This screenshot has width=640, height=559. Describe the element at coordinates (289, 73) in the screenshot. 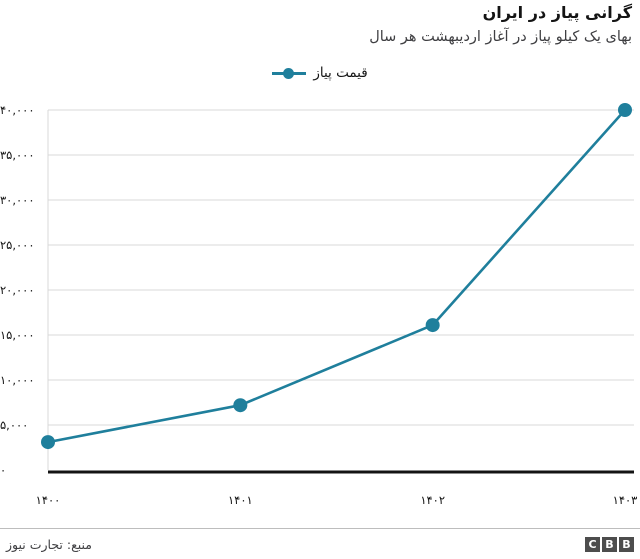

I see `legend-marker-icon` at that location.